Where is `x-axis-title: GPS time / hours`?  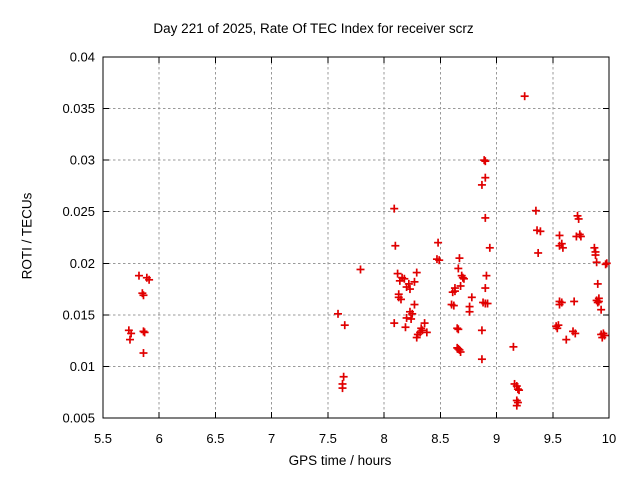 x-axis-title: GPS time / hours is located at coordinates (340, 460).